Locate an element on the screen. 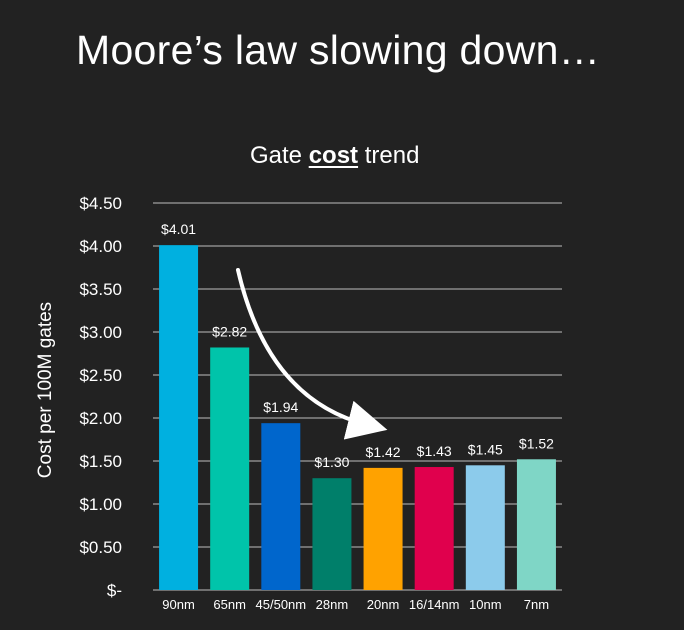 The image size is (684, 630). x-axis-ticks: 90nm 65nm 45/50nm 28nm 20nm 16/14nm 10nm 7nm is located at coordinates (355, 604).